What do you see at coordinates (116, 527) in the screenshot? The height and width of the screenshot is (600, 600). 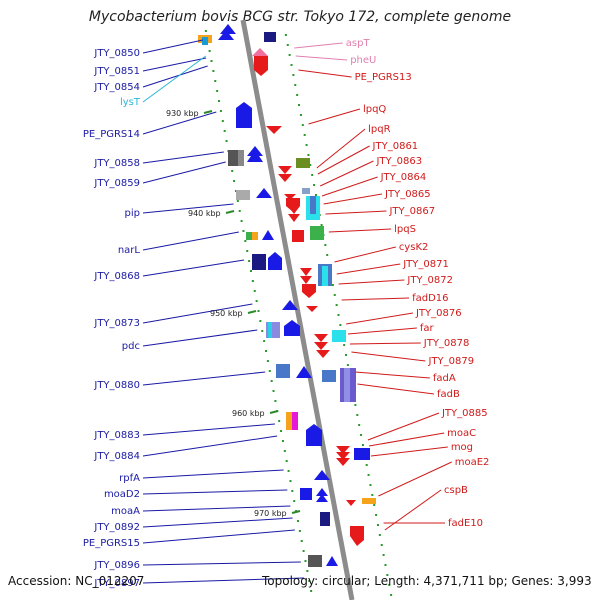 I see `gene-label: JTY_0892` at bounding box center [116, 527].